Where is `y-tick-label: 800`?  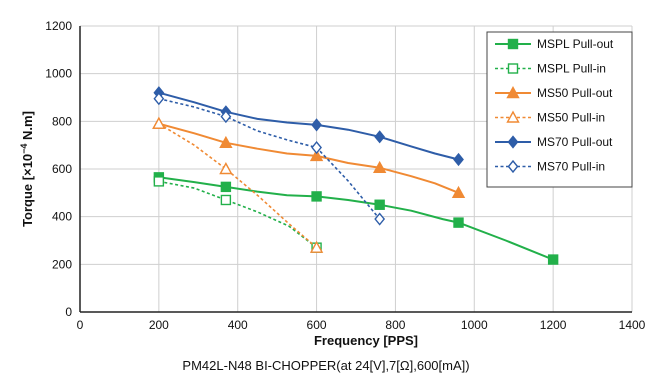 y-tick-label: 800 is located at coordinates (62, 121).